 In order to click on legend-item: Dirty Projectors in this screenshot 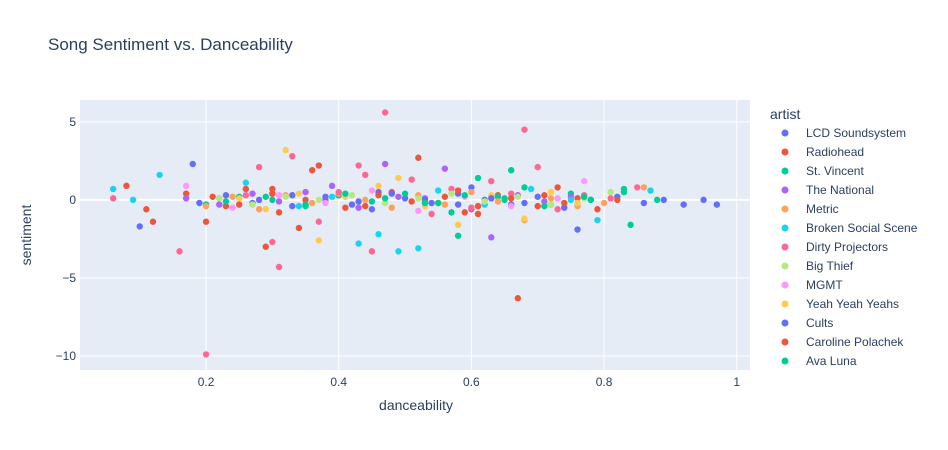, I will do `click(835, 247)`.